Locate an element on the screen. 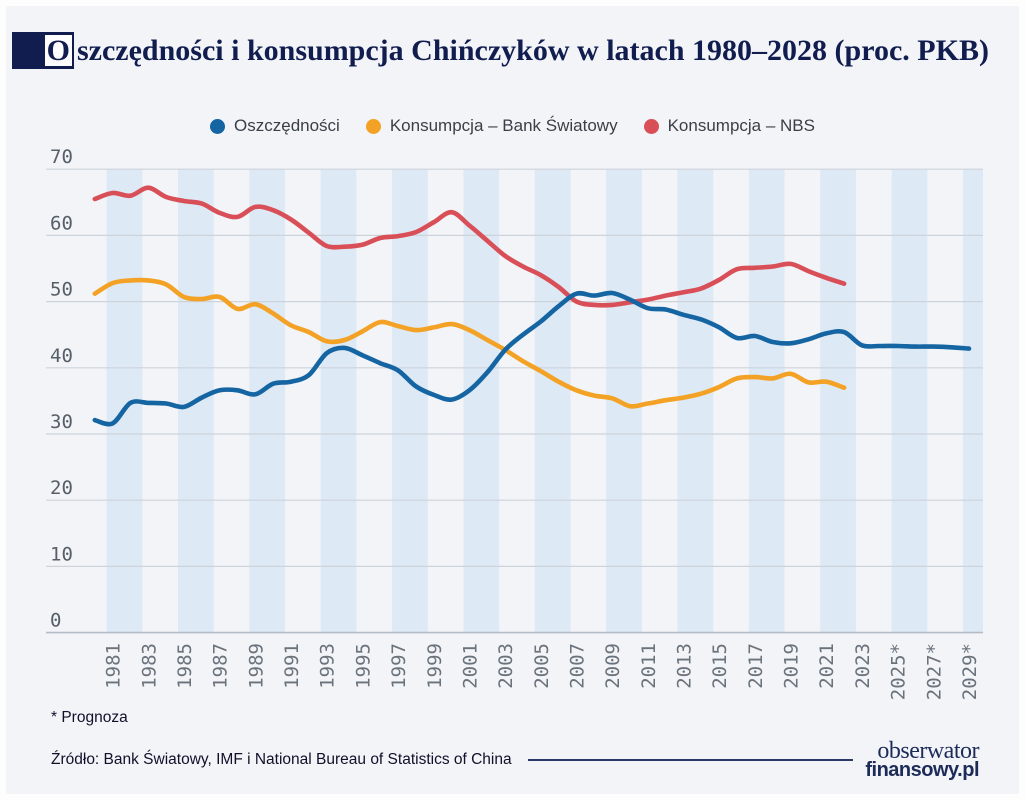 The height and width of the screenshot is (800, 1025). y-tick-label: 40 is located at coordinates (61, 356).